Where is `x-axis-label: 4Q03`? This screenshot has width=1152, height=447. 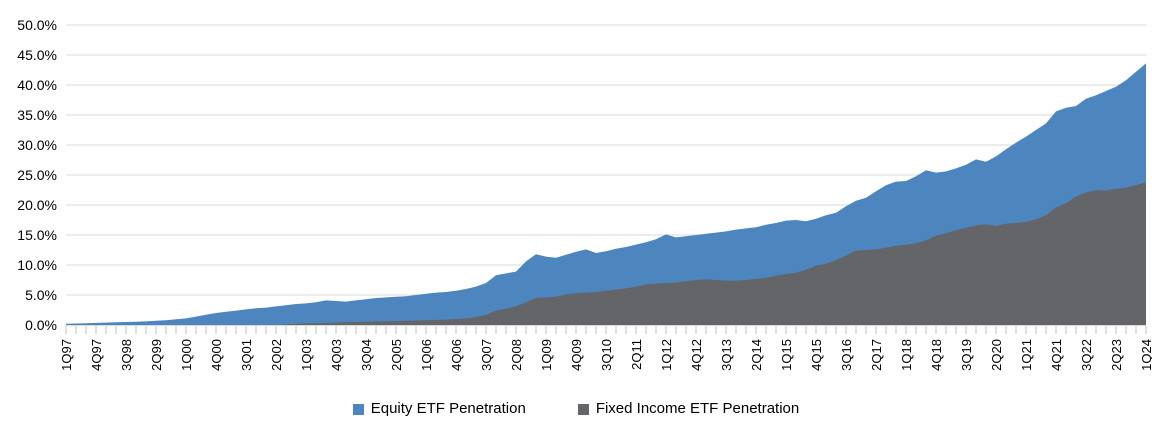
x-axis-label: 4Q03 is located at coordinates (336, 355).